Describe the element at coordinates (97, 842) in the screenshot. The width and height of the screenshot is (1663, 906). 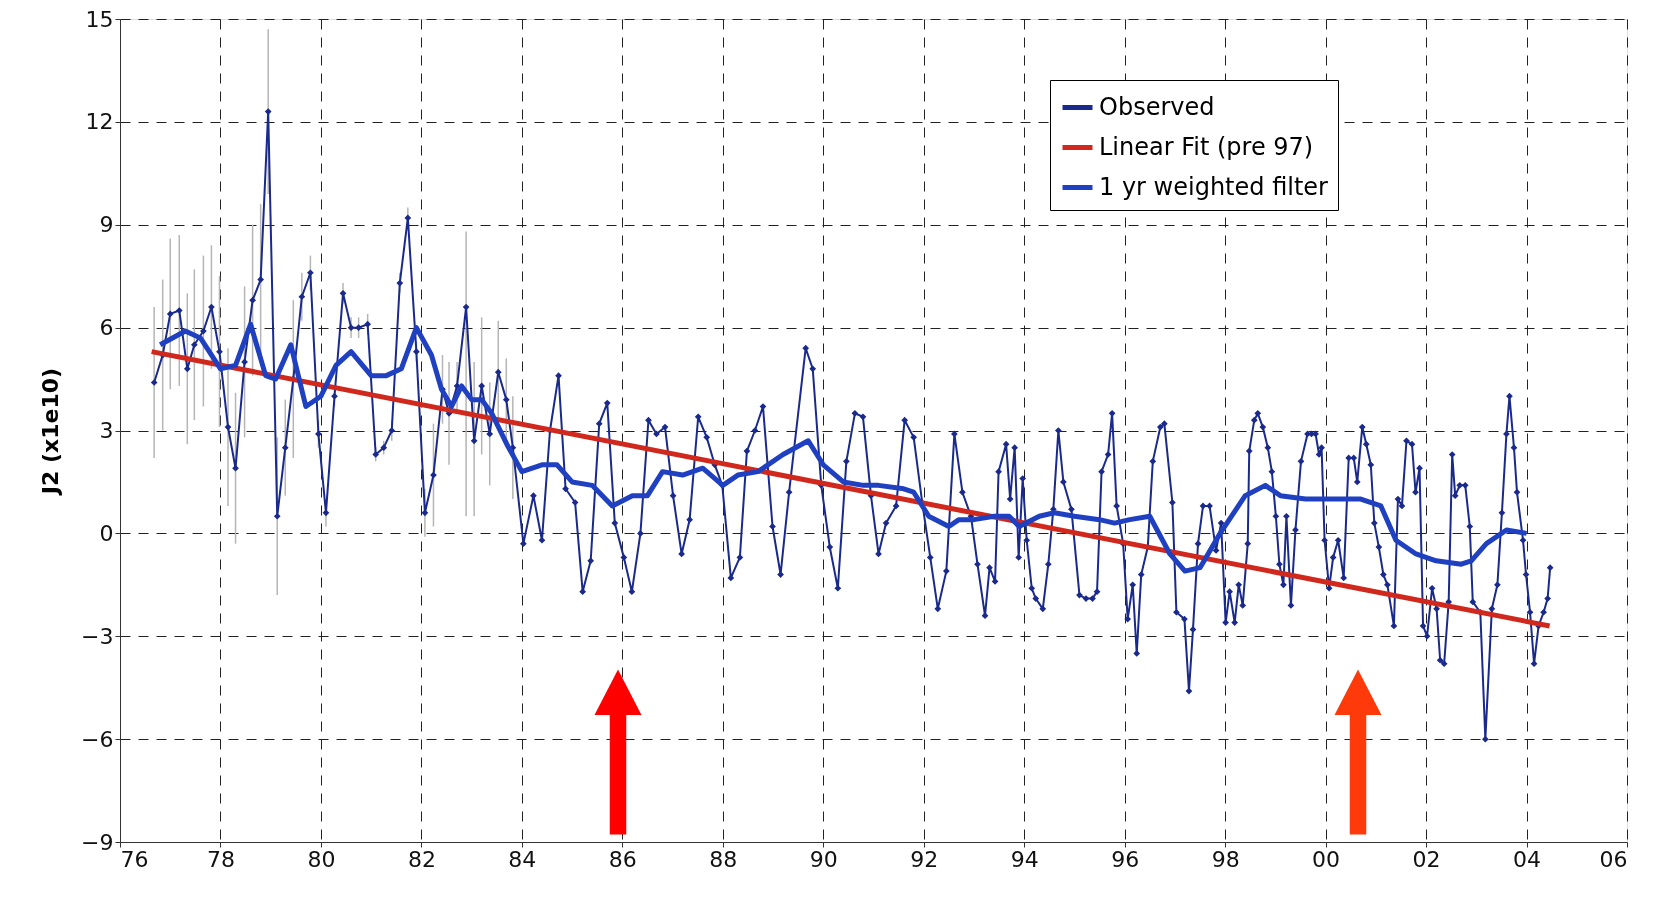
I see `y-tick-label: −9` at that location.